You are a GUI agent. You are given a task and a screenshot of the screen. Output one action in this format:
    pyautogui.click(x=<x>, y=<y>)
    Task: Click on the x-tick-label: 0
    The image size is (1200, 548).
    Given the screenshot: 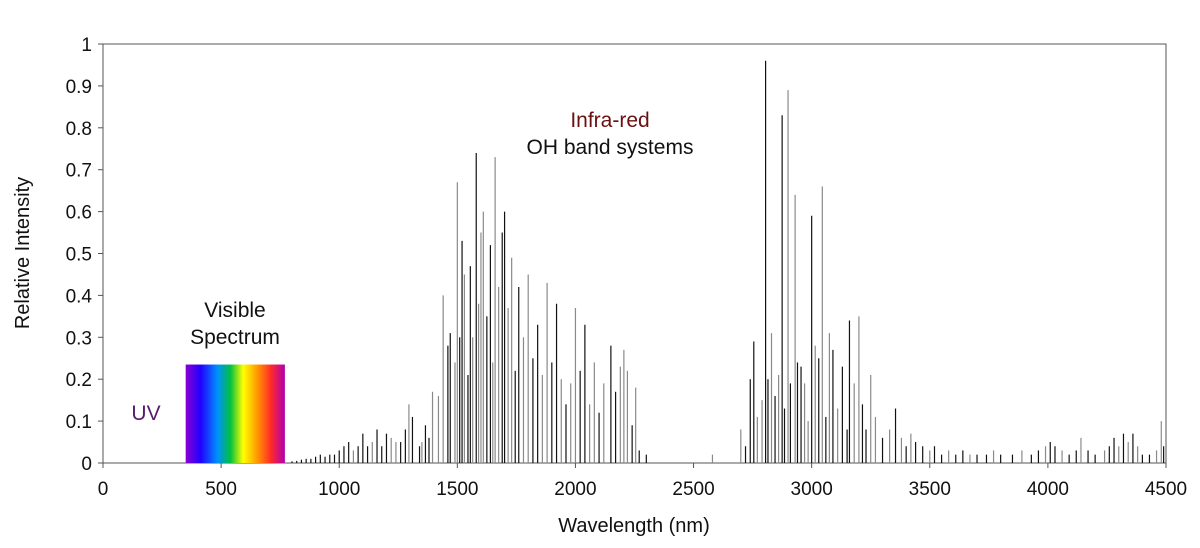 What is the action you would take?
    pyautogui.click(x=103, y=489)
    